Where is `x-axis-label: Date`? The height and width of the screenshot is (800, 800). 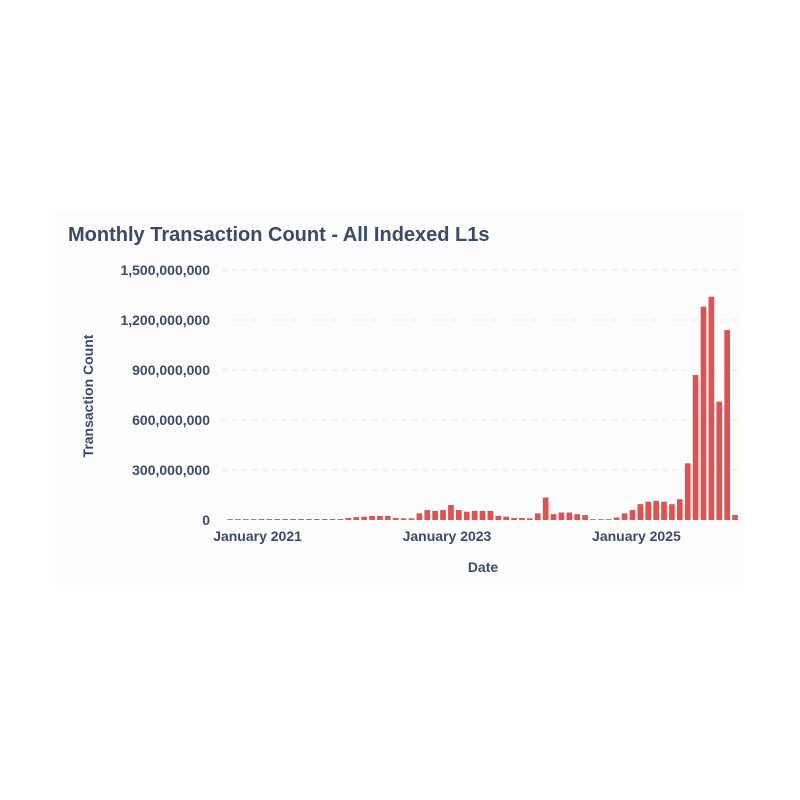
x-axis-label: Date is located at coordinates (483, 567).